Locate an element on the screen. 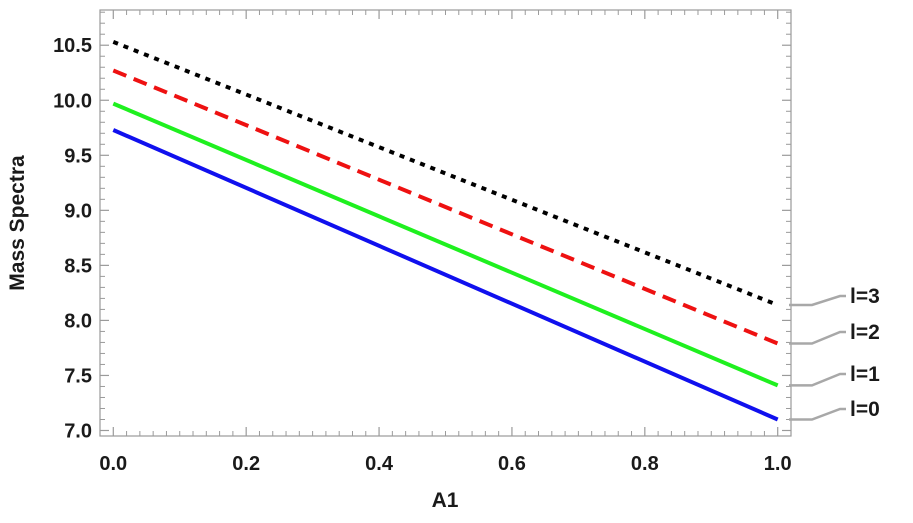 This screenshot has height=523, width=913. y-tick-label: 7.0 is located at coordinates (78, 431).